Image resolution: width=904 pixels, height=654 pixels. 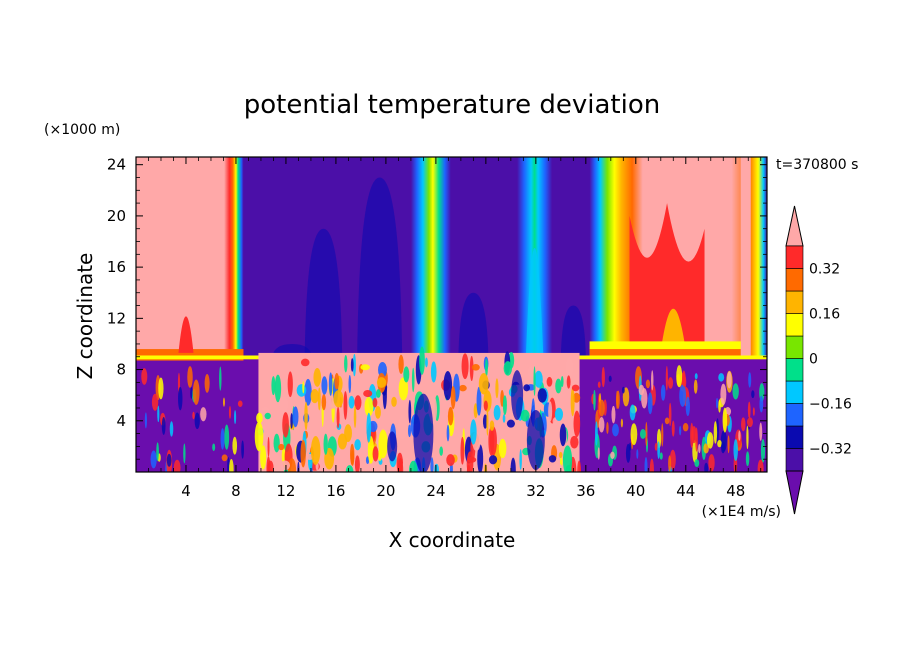 What do you see at coordinates (745, 257) in the screenshot?
I see `right-edge-column` at bounding box center [745, 257].